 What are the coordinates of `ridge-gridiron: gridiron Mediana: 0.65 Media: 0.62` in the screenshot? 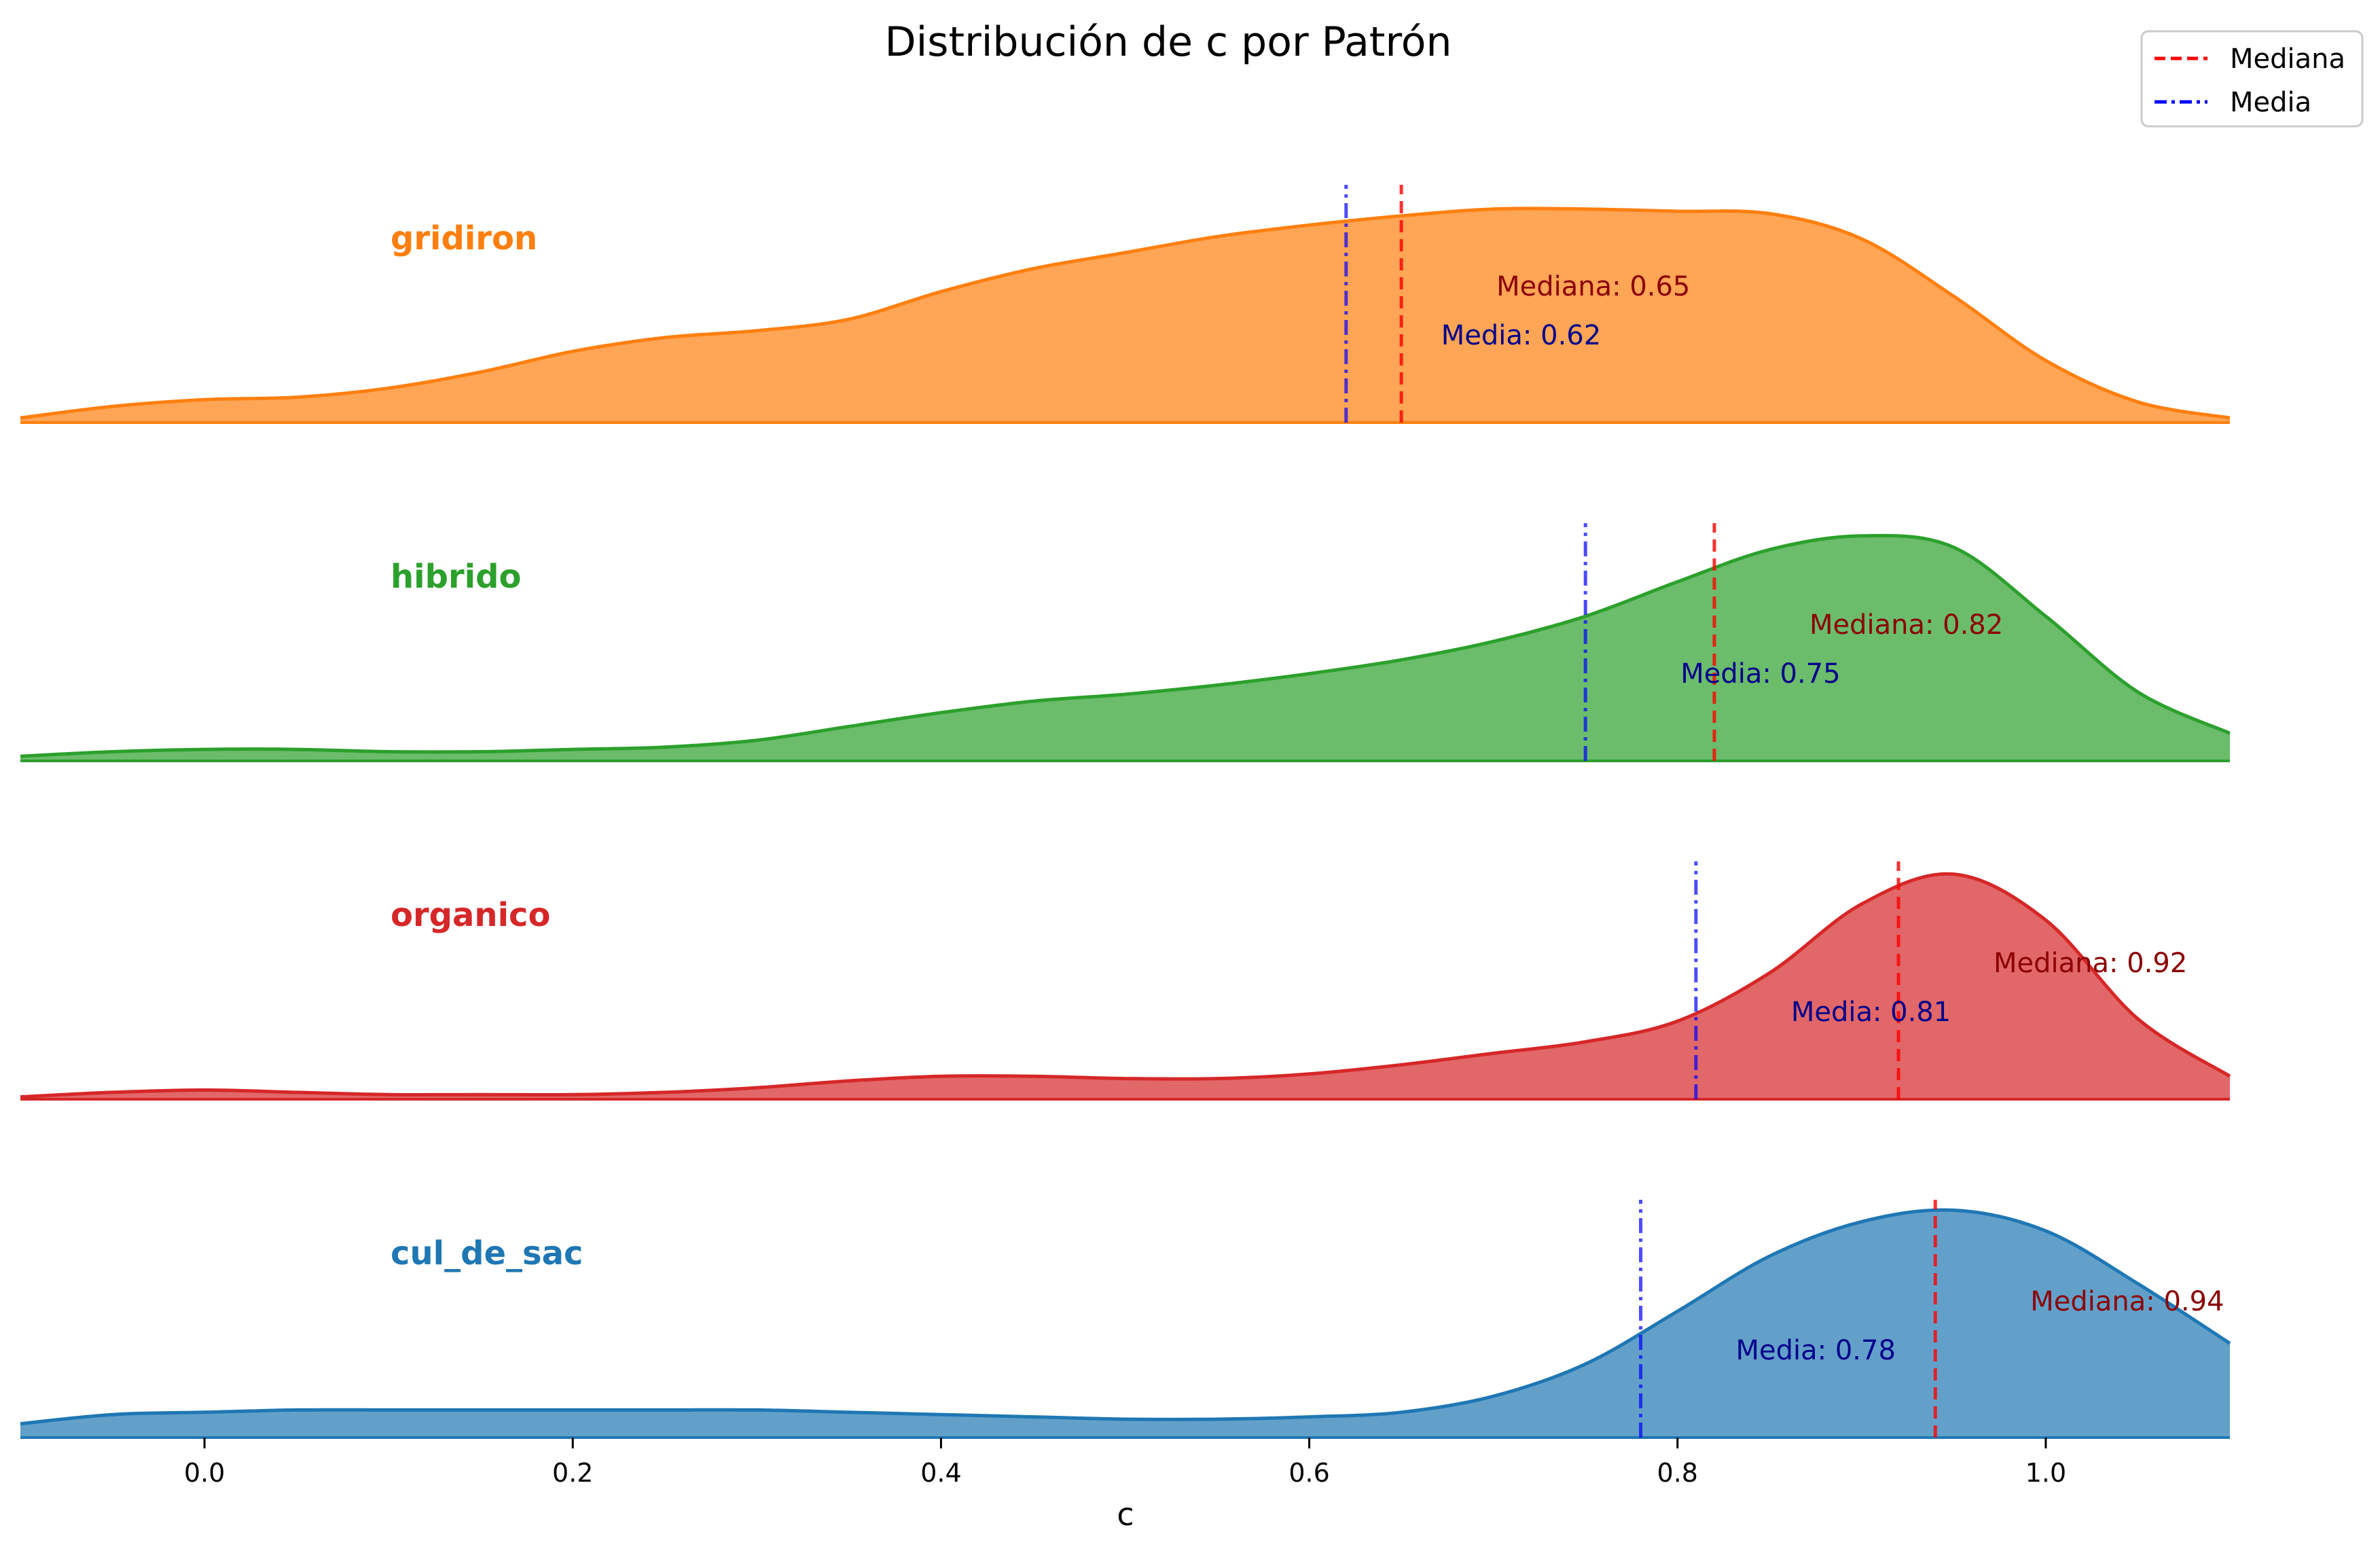 It's located at (1125, 305).